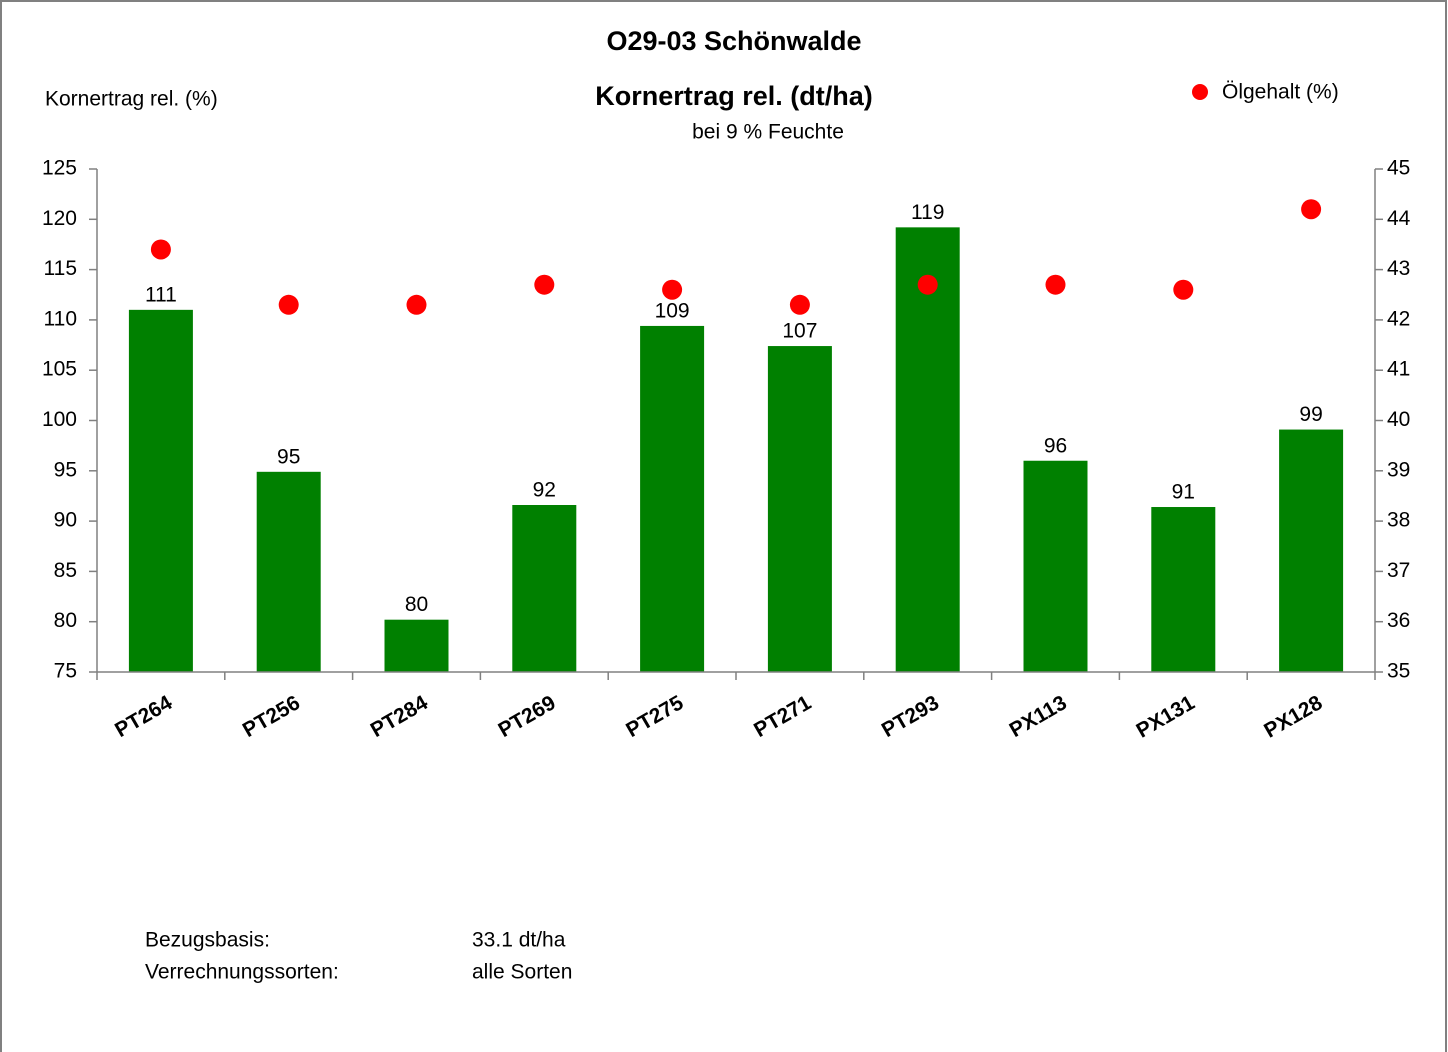 This screenshot has height=1052, width=1448. What do you see at coordinates (59, 369) in the screenshot?
I see `y-tick-label: 105` at bounding box center [59, 369].